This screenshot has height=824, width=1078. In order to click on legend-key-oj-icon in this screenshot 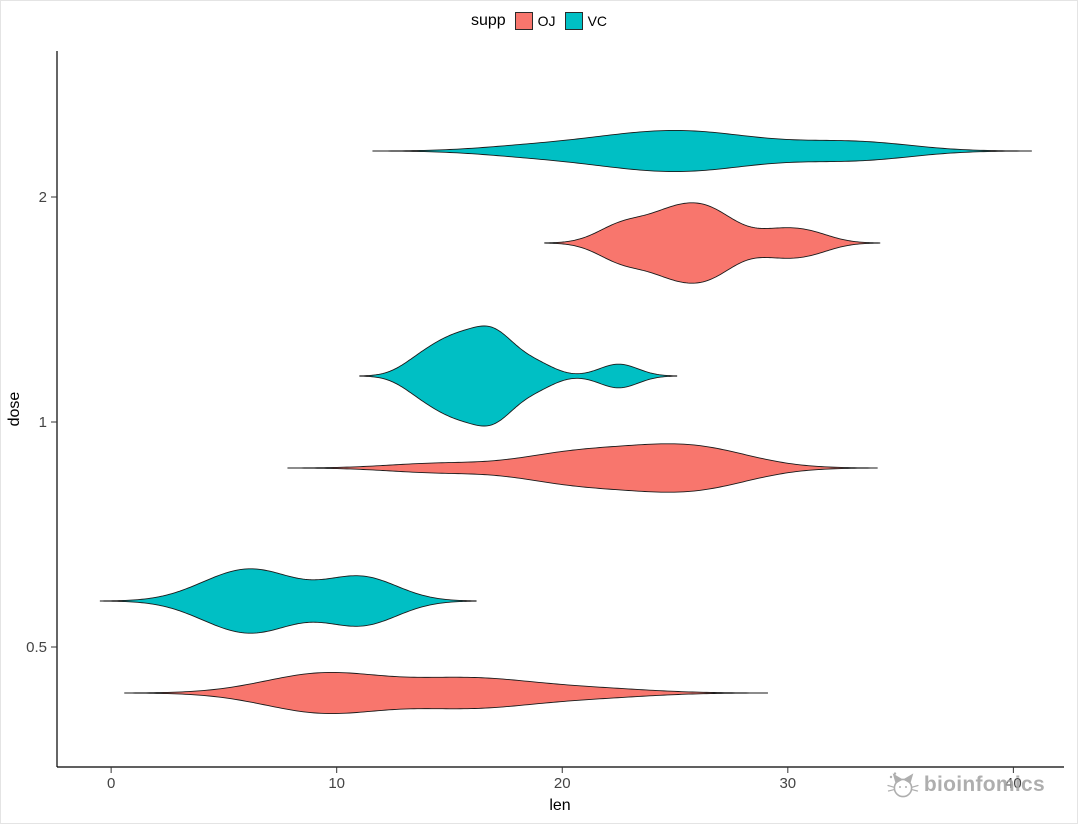, I will do `click(523, 21)`.